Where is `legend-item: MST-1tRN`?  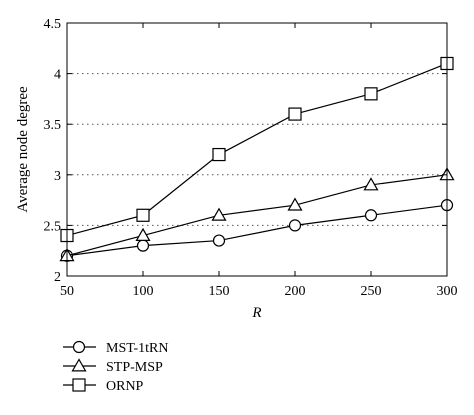
legend-item: MST-1tRN is located at coordinates (116, 348).